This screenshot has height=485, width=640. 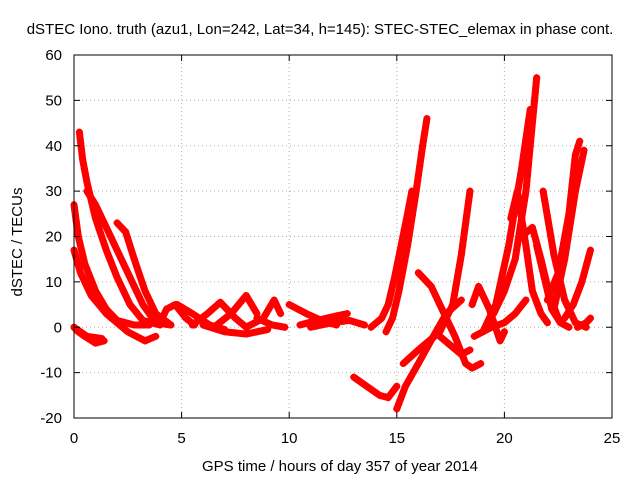 What do you see at coordinates (612, 438) in the screenshot?
I see `x-tick-label: 25` at bounding box center [612, 438].